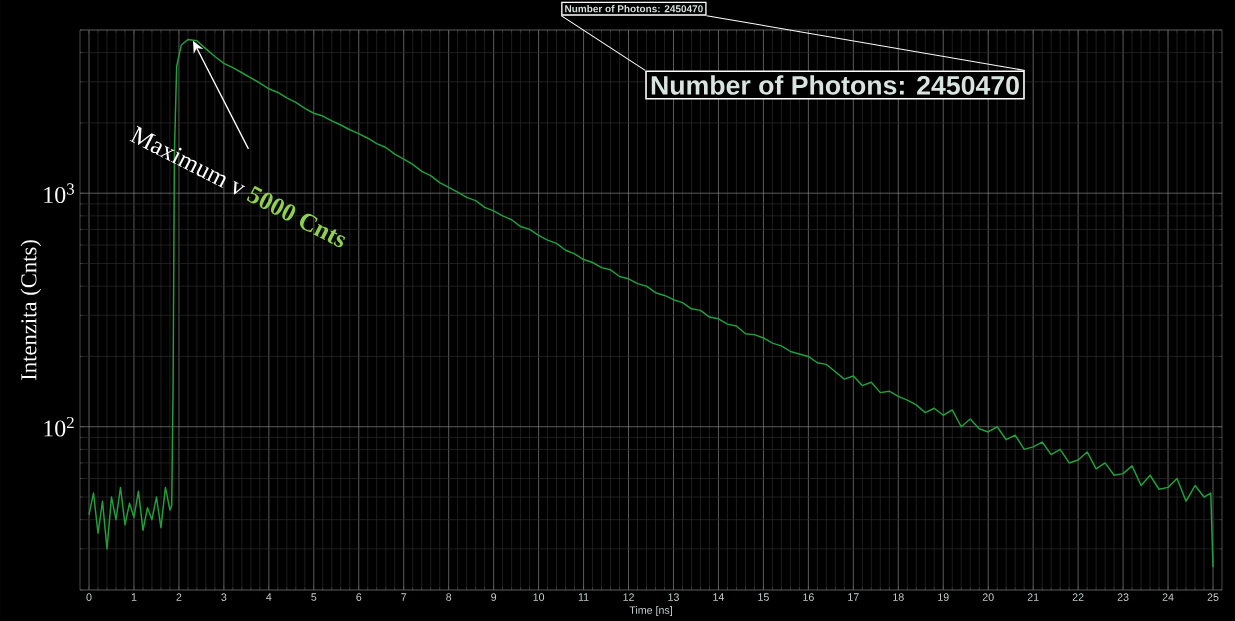 The height and width of the screenshot is (621, 1235). Describe the element at coordinates (808, 597) in the screenshot. I see `x-tick-label: 16` at that location.